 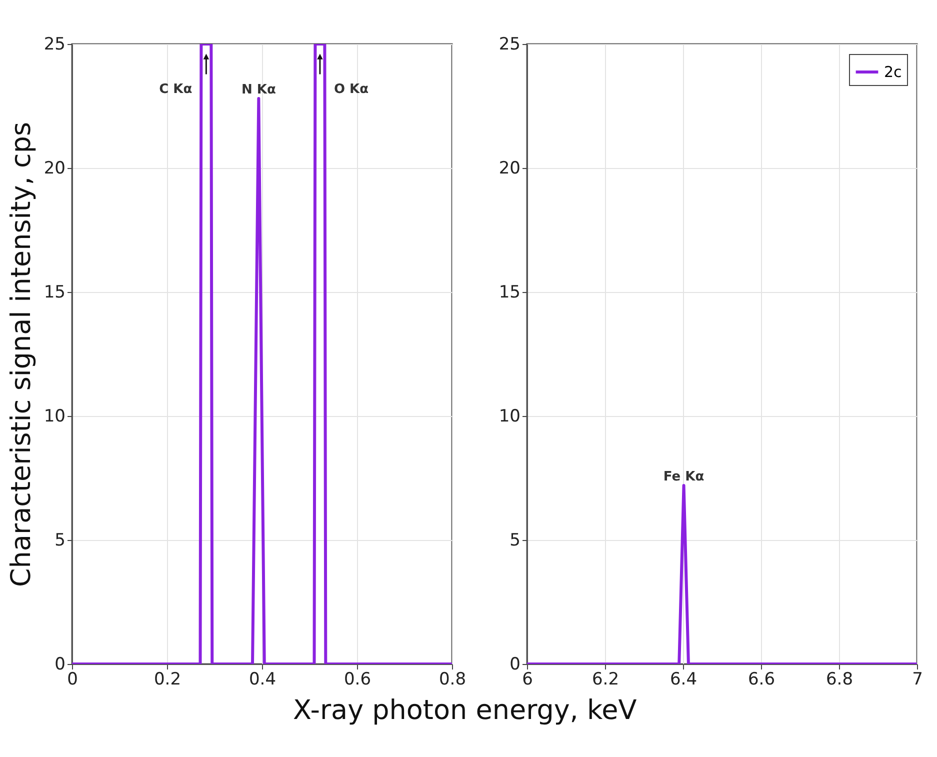 What do you see at coordinates (465, 710) in the screenshot?
I see `x-axis-title: X-ray photon energy, keV` at bounding box center [465, 710].